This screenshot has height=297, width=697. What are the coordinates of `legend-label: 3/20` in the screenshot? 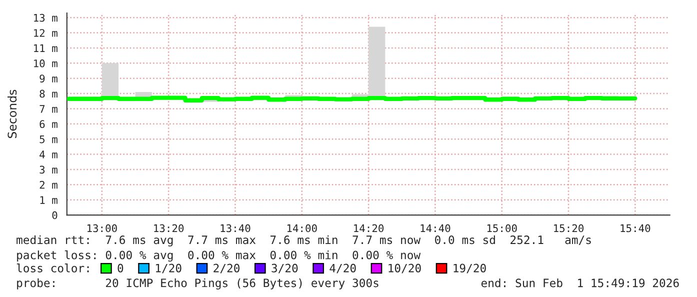 It's located at (285, 269).